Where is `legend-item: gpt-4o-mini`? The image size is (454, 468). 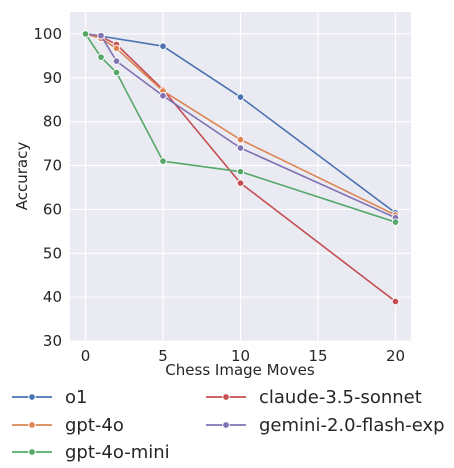 legend-item: gpt-4o-mini is located at coordinates (91, 452).